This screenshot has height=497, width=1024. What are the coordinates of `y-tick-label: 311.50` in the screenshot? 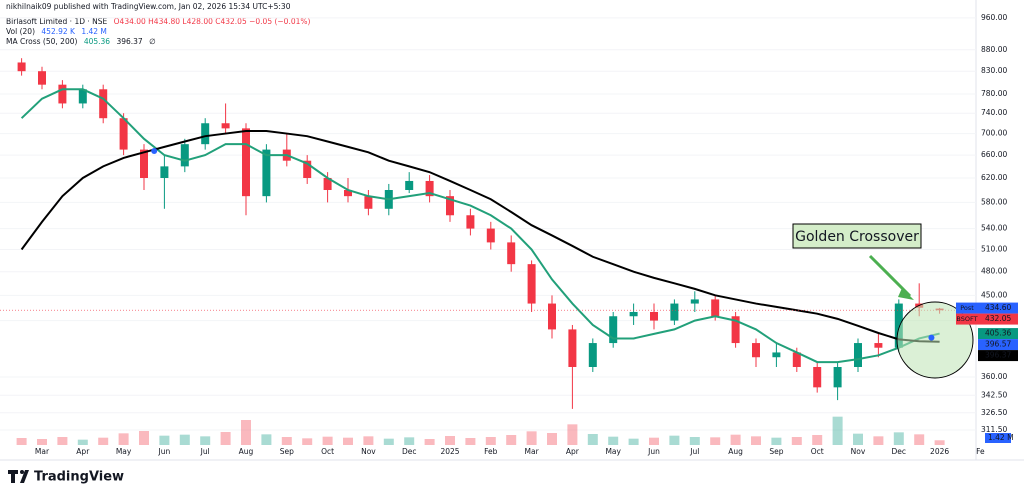 It's located at (994, 429).